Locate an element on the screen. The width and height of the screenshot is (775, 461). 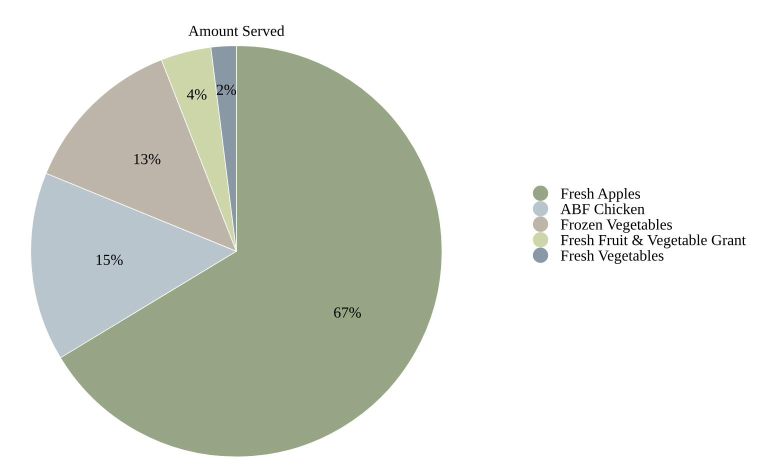
legend-label: Frozen Vegetables is located at coordinates (616, 225).